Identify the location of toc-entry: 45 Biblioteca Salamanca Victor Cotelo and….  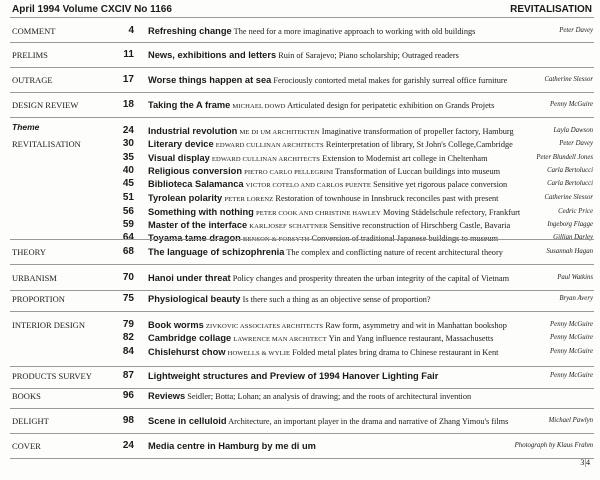
(300, 184).